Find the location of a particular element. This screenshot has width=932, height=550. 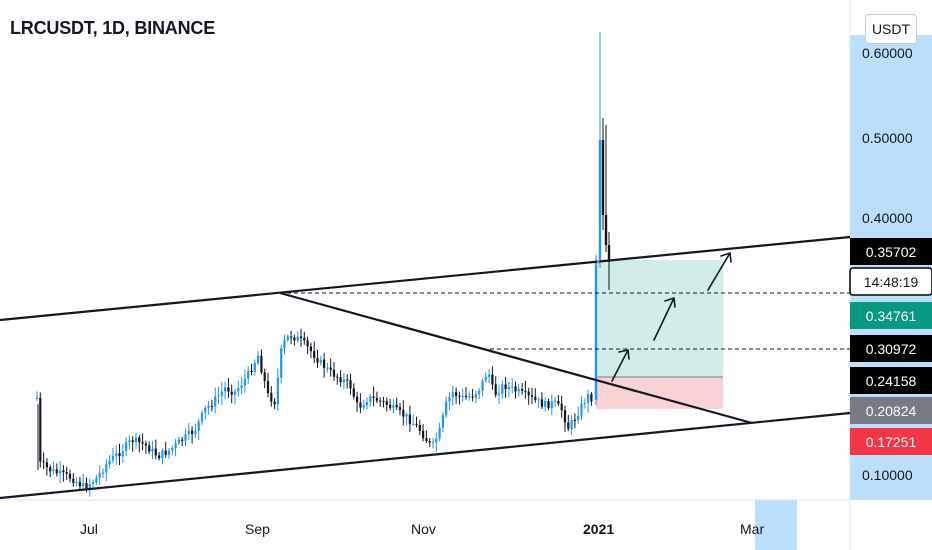

x-tick-label: Nov is located at coordinates (423, 529).